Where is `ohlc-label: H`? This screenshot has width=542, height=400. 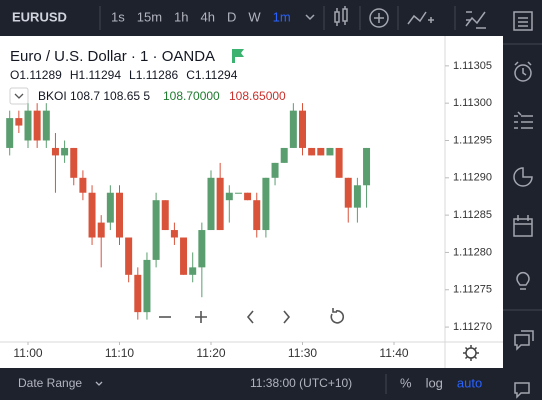 ohlc-label: H is located at coordinates (74, 75).